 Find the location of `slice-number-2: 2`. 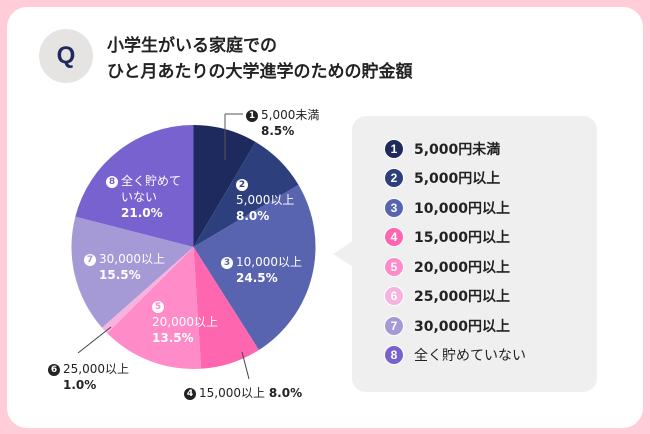

slice-number-2: 2 is located at coordinates (242, 185).